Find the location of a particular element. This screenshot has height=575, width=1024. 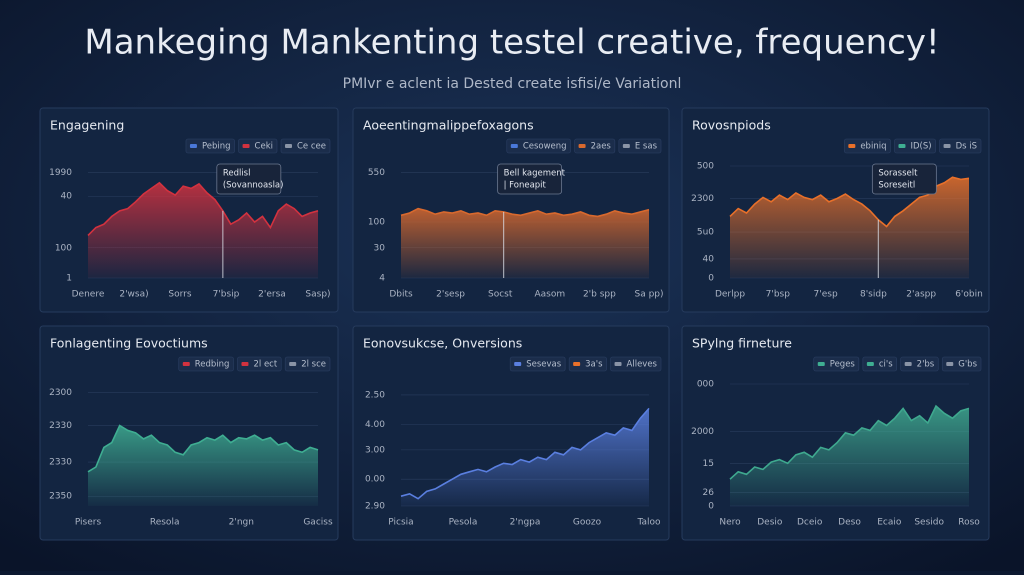

panel-background is located at coordinates (511, 210).